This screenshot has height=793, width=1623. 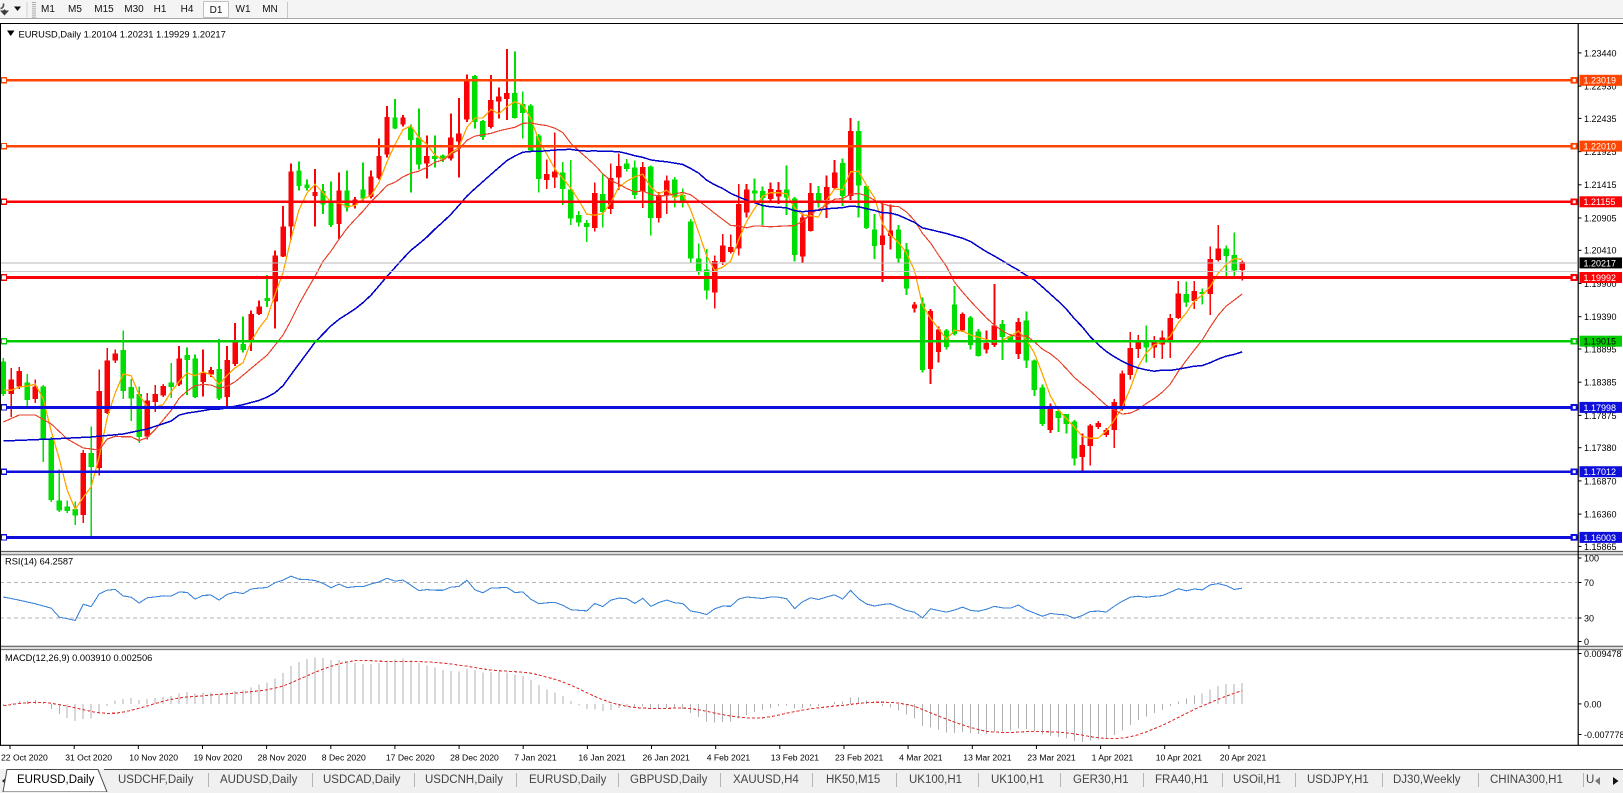 What do you see at coordinates (24, 758) in the screenshot?
I see `svg-text: 22 Oct 2020` at bounding box center [24, 758].